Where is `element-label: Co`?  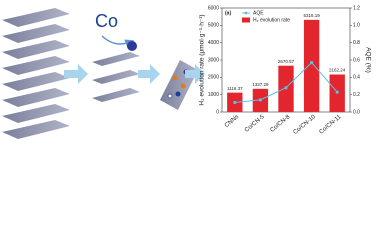
element-label: Co is located at coordinates (106, 21).